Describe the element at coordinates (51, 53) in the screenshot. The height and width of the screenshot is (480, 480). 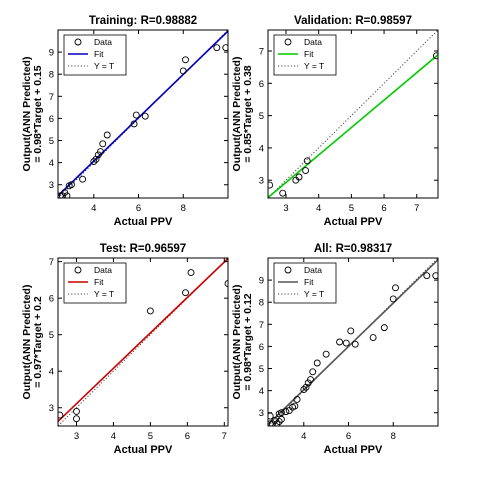
I see `y-tick-label: 9` at that location.